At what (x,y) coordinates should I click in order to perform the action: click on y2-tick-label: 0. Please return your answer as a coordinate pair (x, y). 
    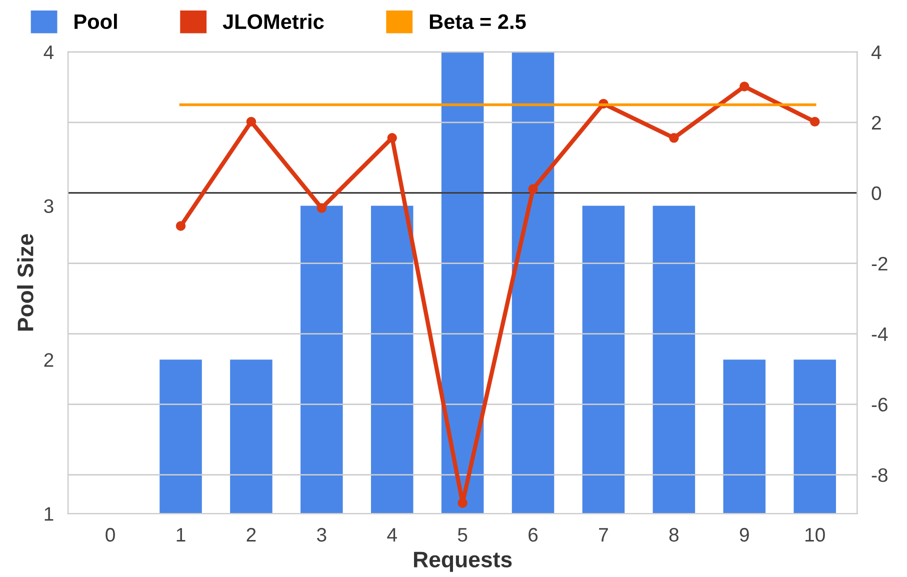
    Looking at the image, I should click on (877, 193).